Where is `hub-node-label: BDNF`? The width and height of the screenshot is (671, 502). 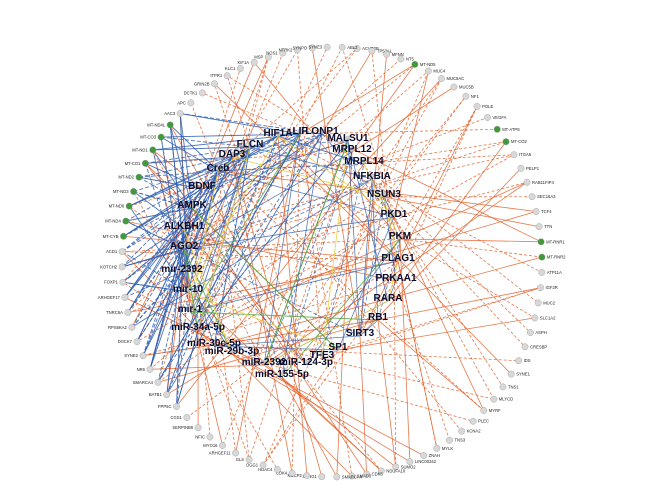 hub-node-label: BDNF is located at coordinates (202, 186).